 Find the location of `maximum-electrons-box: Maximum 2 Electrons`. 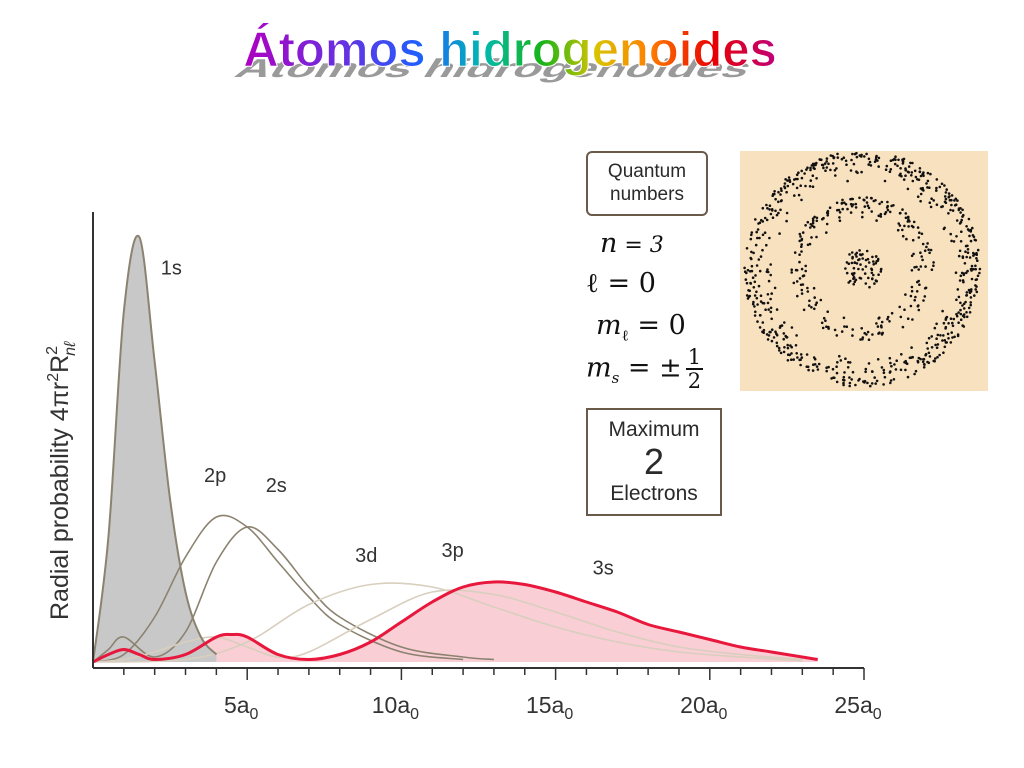

maximum-electrons-box: Maximum 2 Electrons is located at coordinates (654, 462).